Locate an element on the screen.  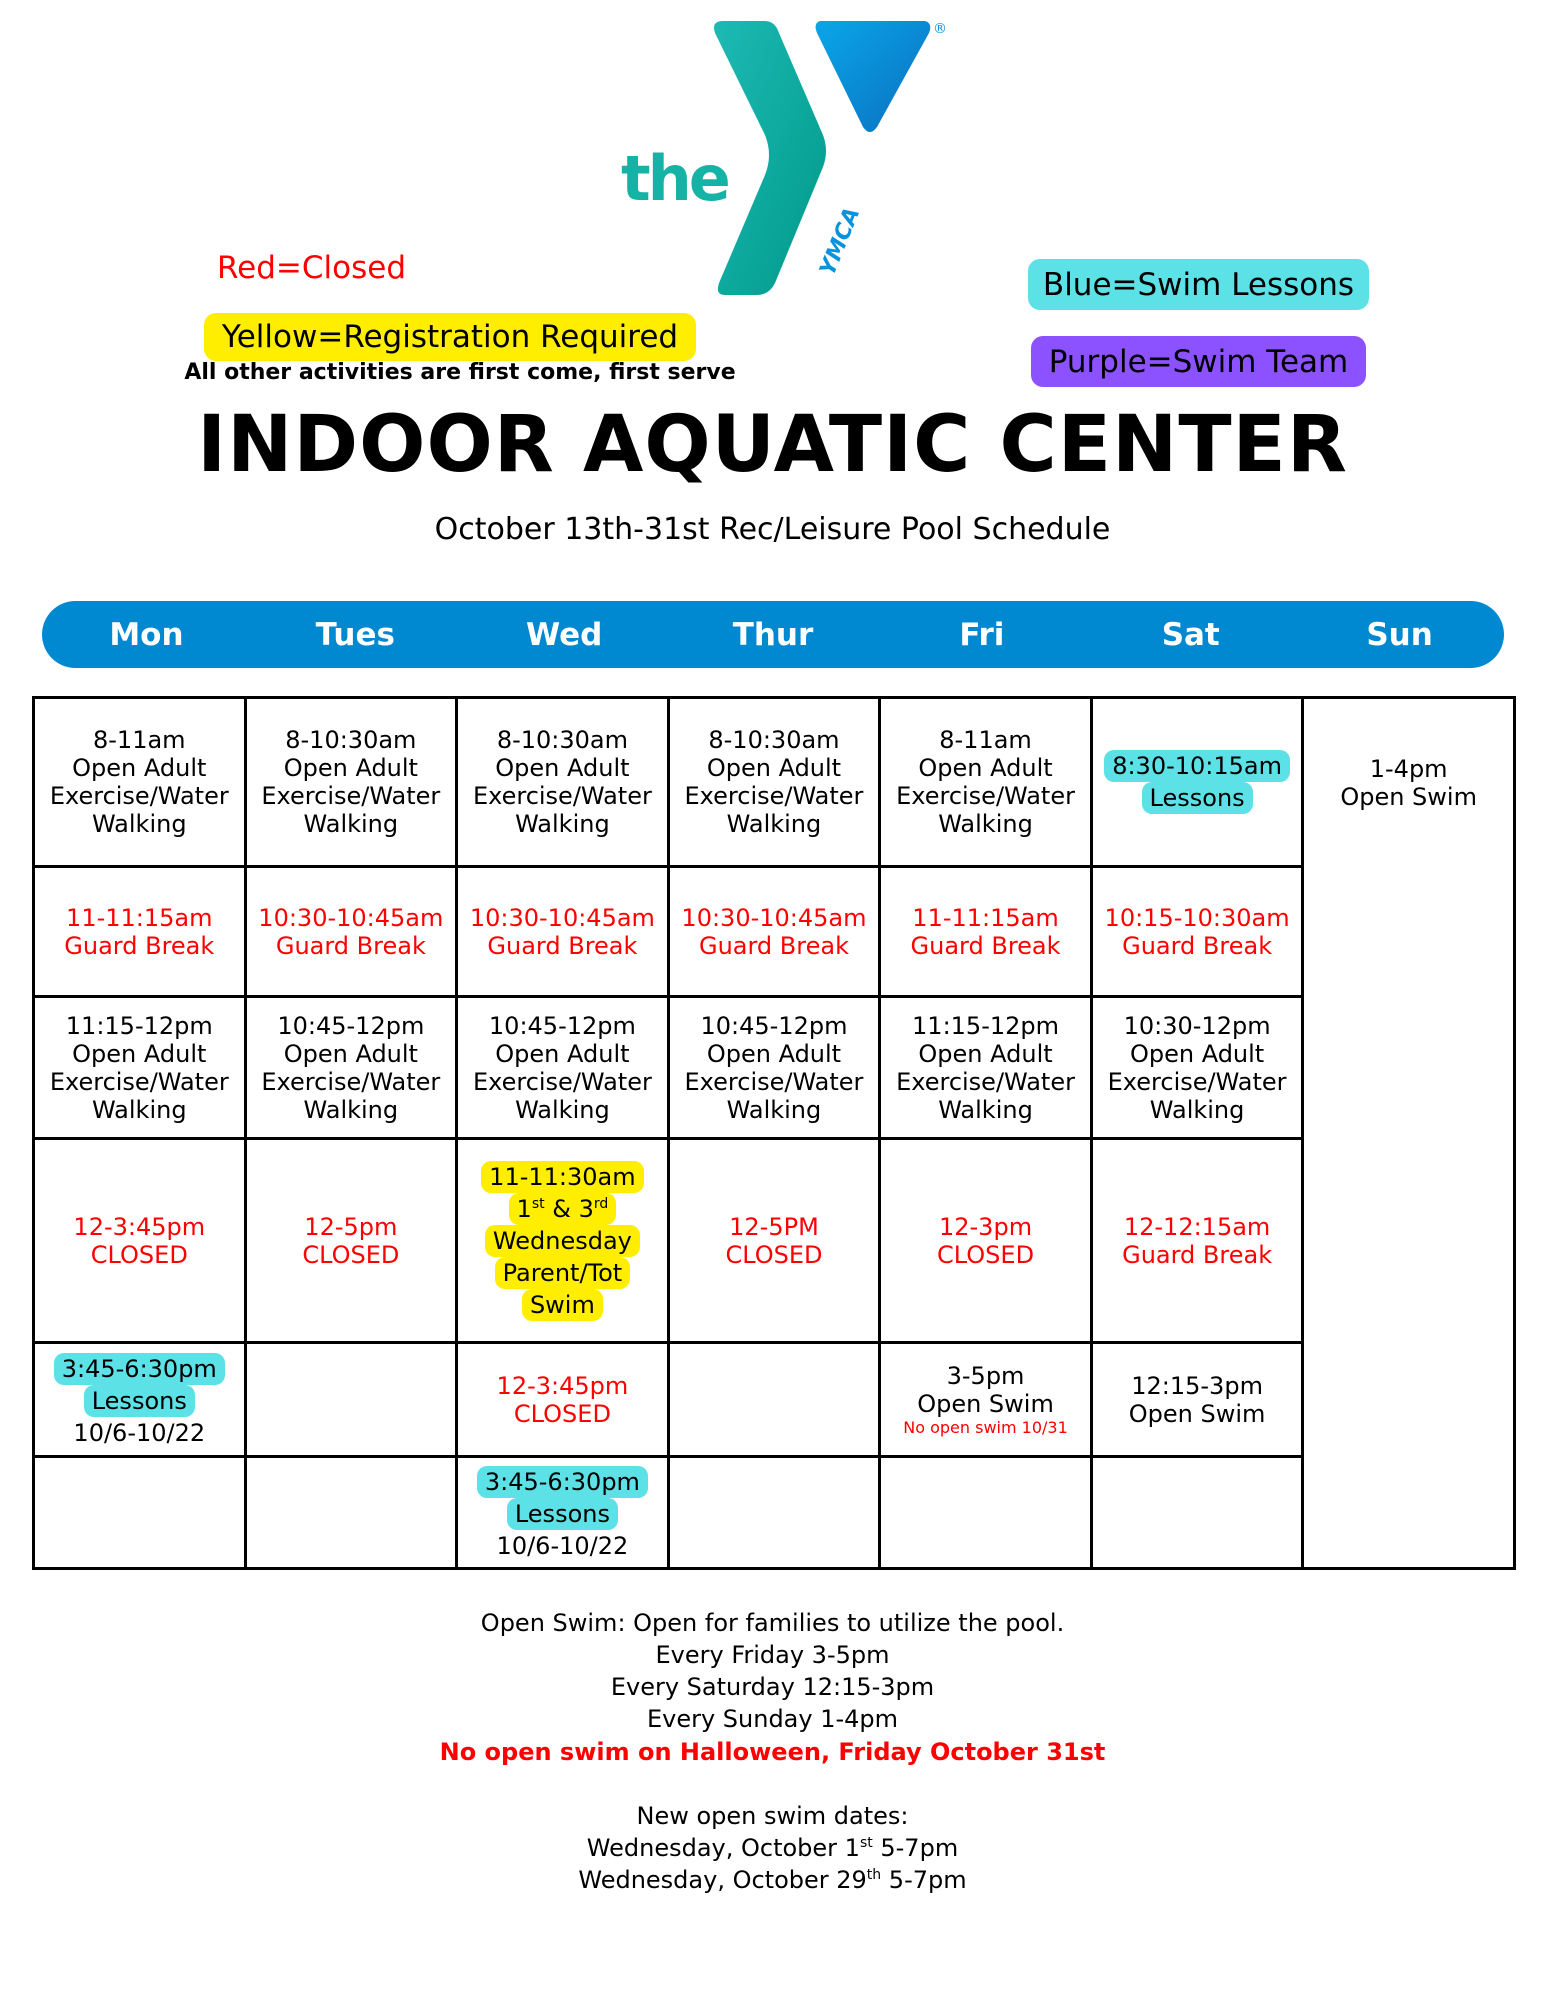
cell-fri is located at coordinates (985, 1512).